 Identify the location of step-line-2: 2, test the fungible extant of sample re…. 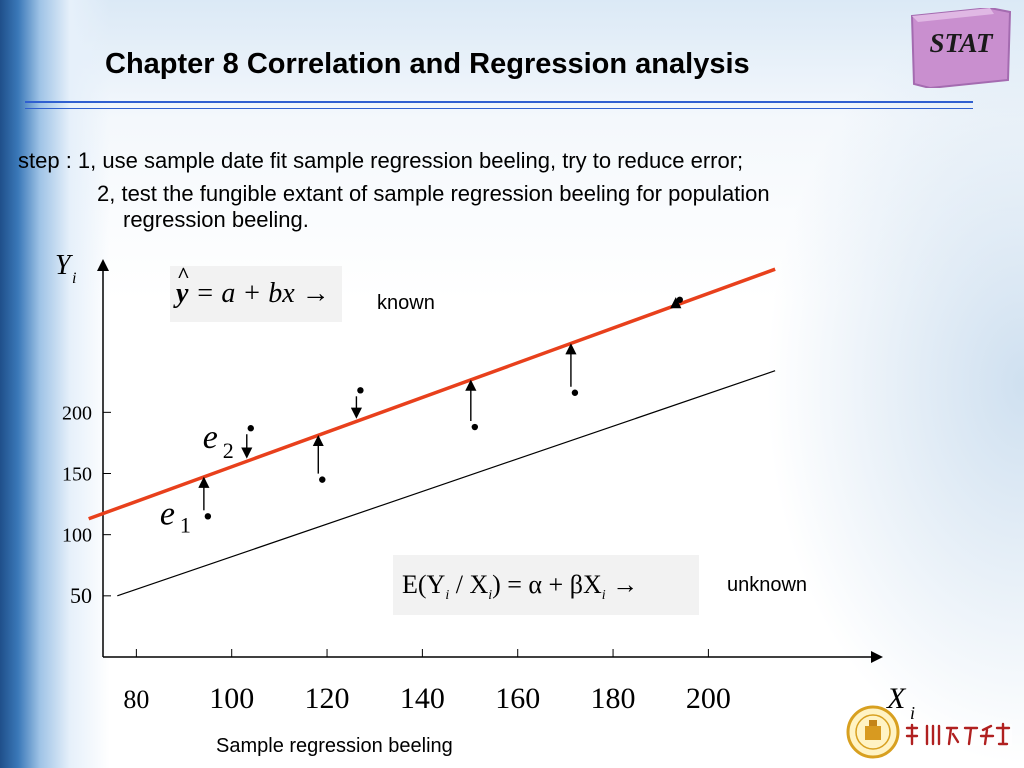
(433, 193).